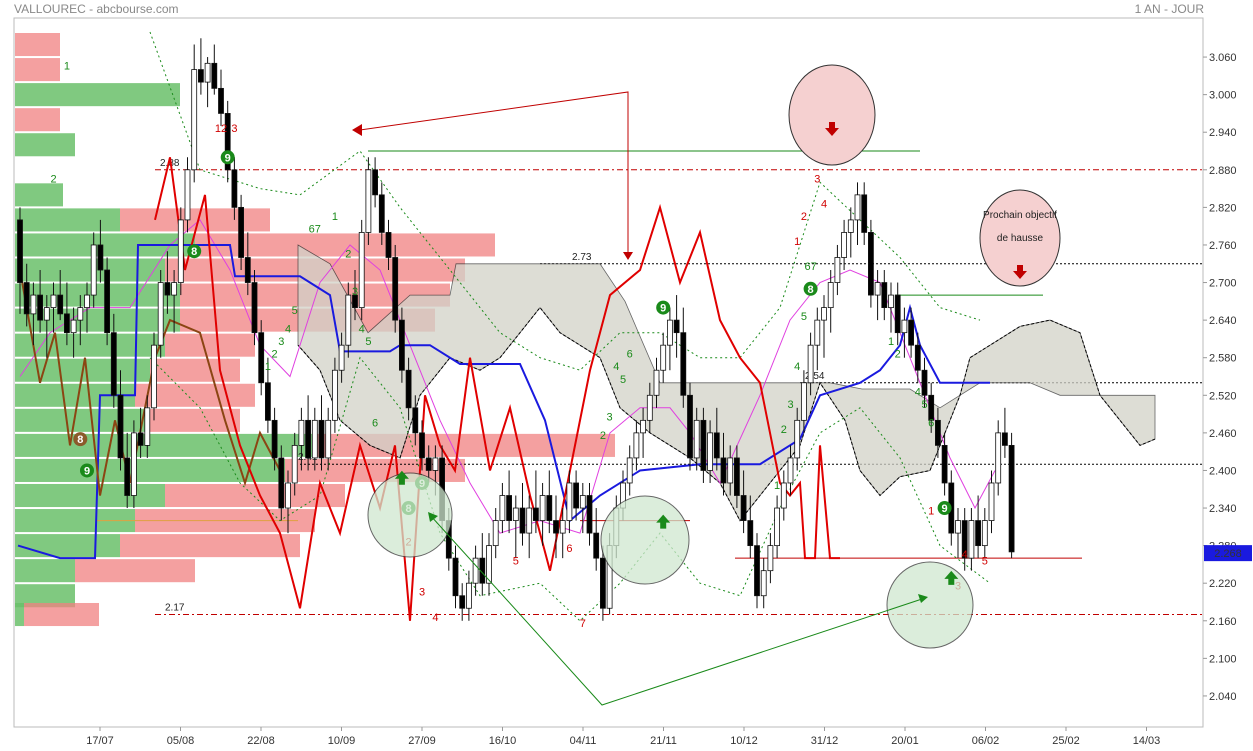  What do you see at coordinates (100, 741) in the screenshot?
I see `x-tick-label: 17/07` at bounding box center [100, 741].